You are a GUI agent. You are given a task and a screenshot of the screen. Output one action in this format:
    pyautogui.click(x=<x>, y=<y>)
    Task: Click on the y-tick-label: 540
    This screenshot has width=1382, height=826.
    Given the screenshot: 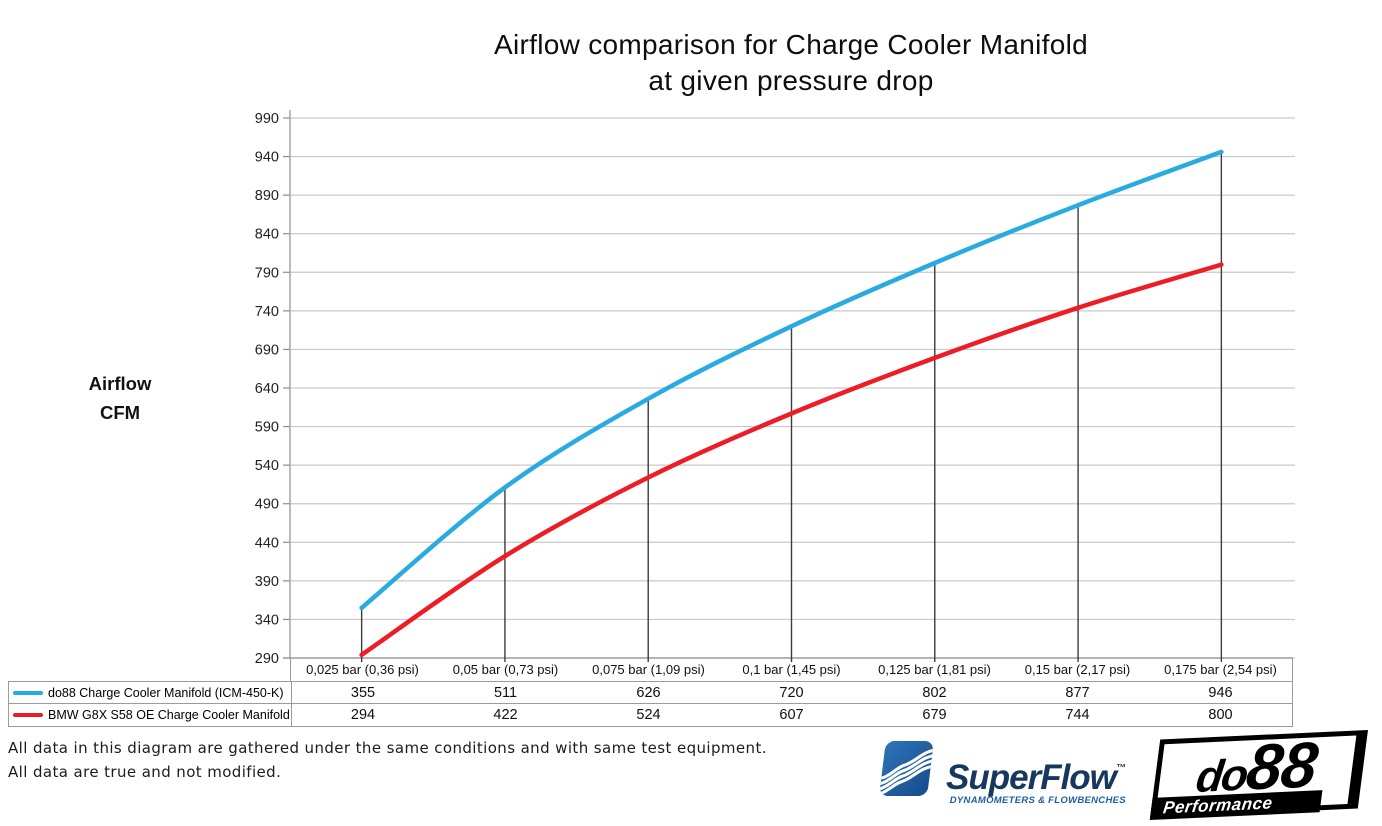 What is the action you would take?
    pyautogui.click(x=267, y=466)
    